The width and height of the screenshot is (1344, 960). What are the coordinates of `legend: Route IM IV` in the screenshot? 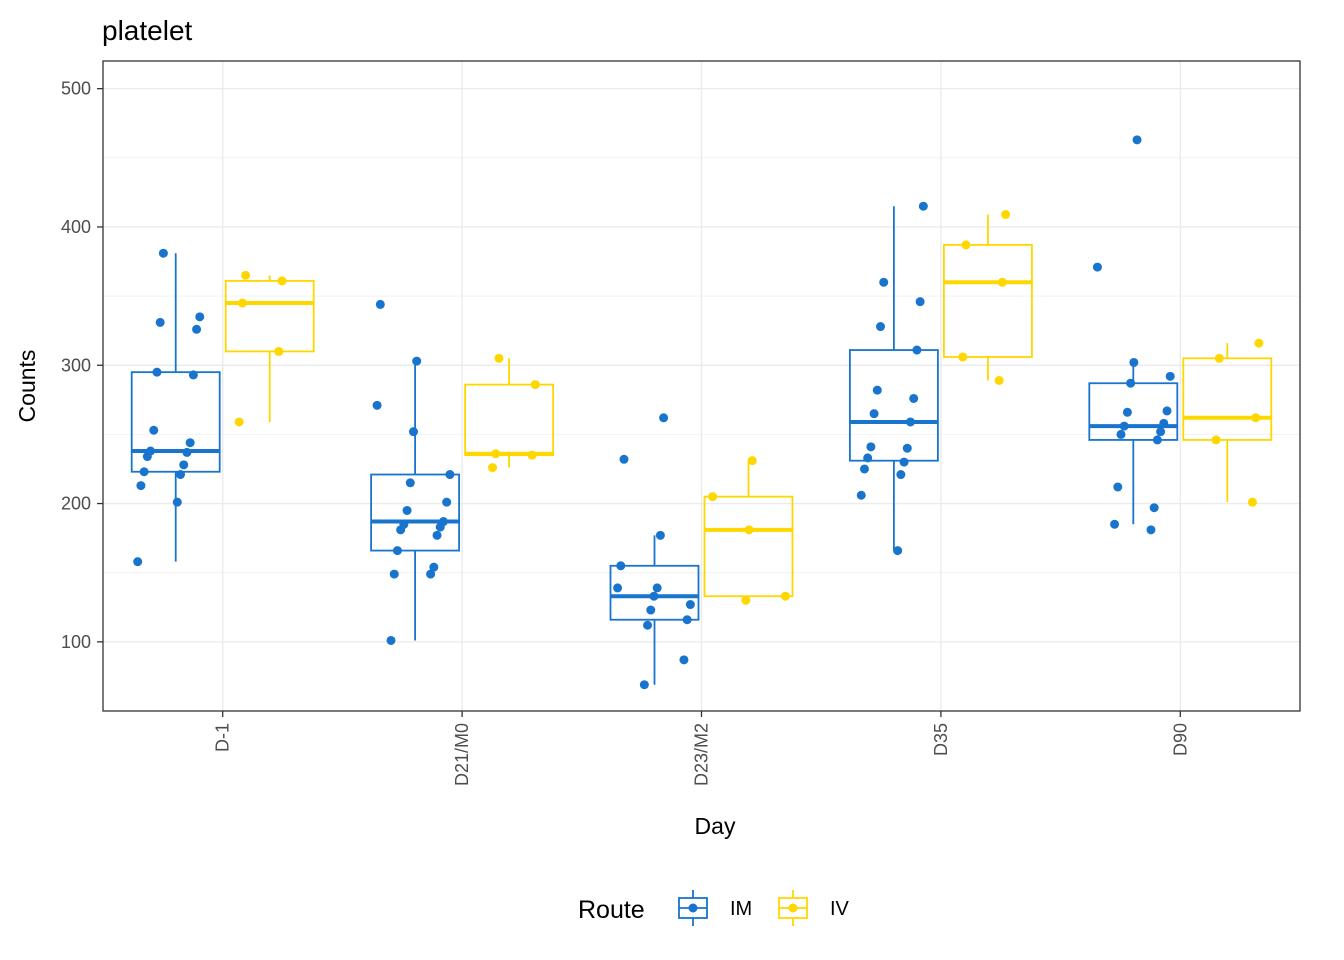 It's located at (714, 908).